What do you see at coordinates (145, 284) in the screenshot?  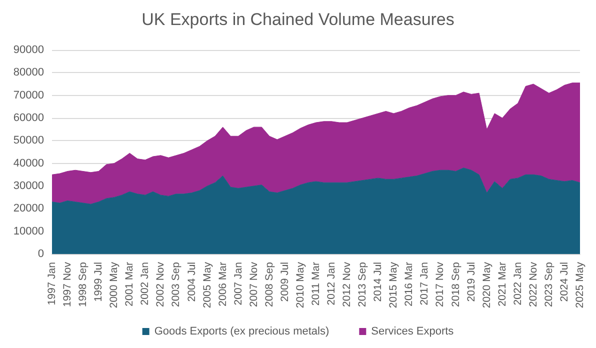 I see `x-tick-label: 2002 Jan` at bounding box center [145, 284].